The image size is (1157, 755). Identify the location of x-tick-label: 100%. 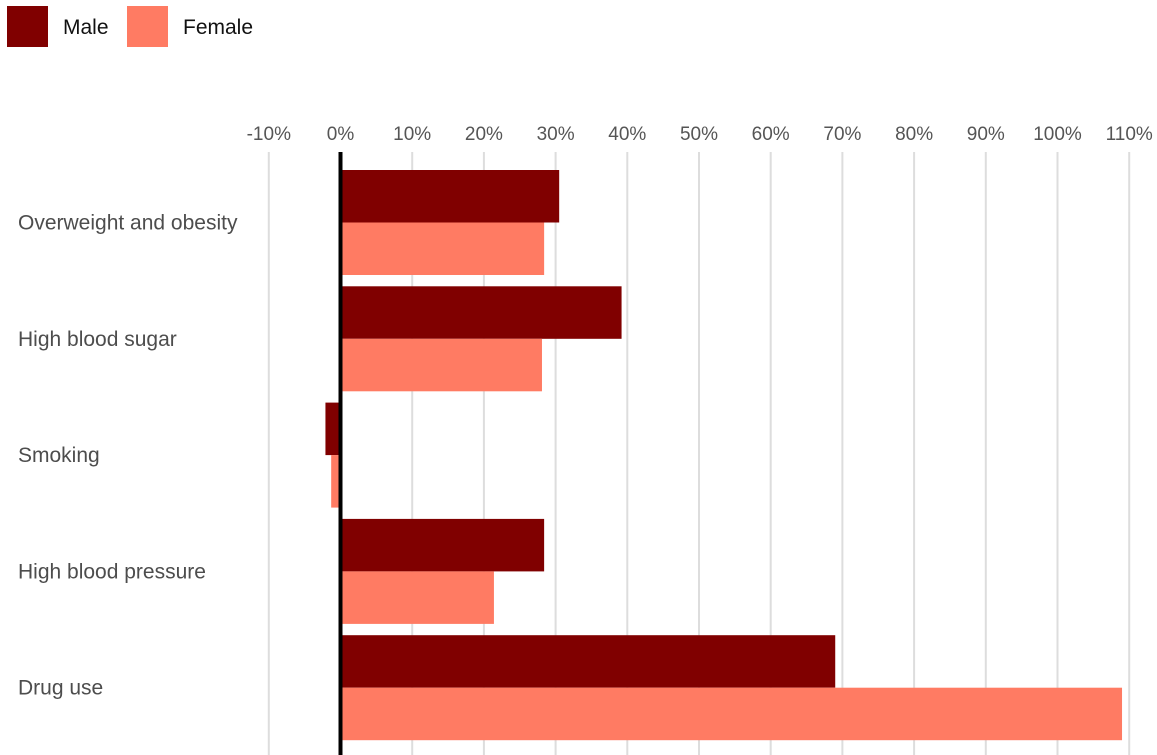
(1057, 134).